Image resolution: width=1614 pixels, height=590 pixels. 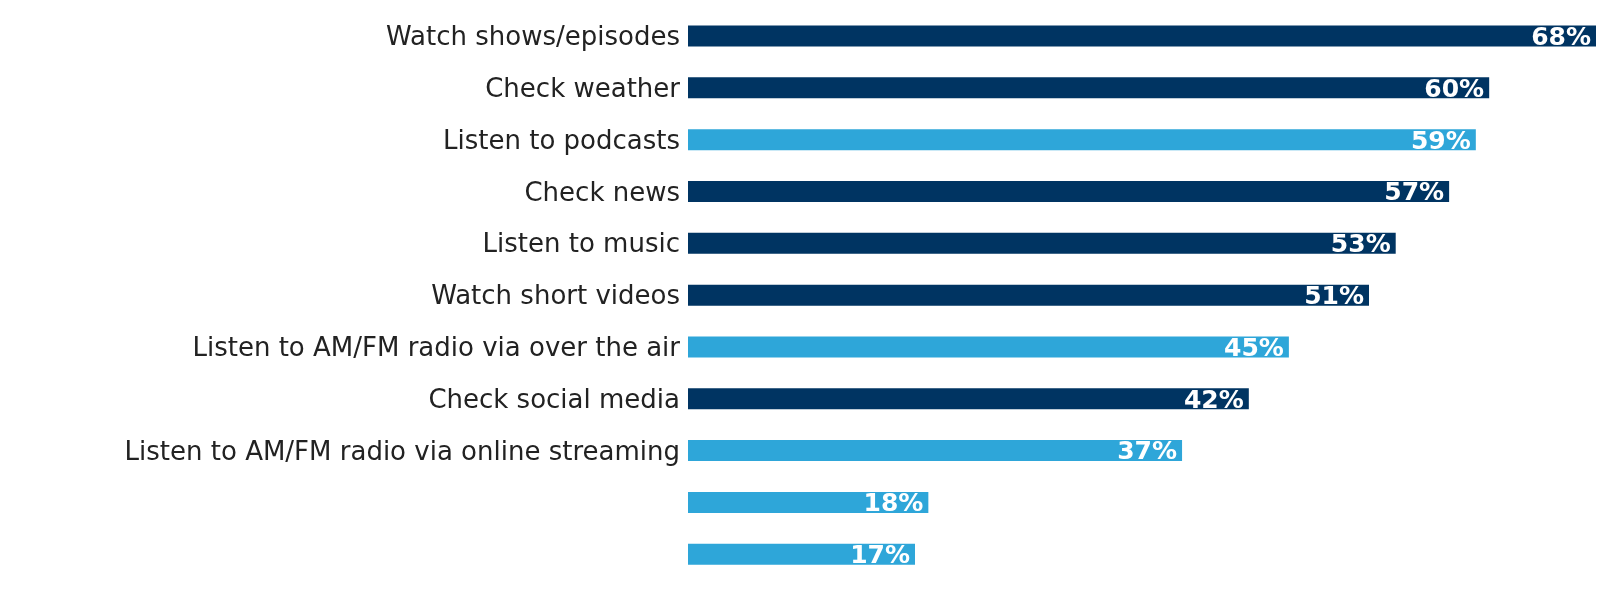 I want to click on y-tick-label: Listen to AM/FM radio via online streaming, so click(x=402, y=450).